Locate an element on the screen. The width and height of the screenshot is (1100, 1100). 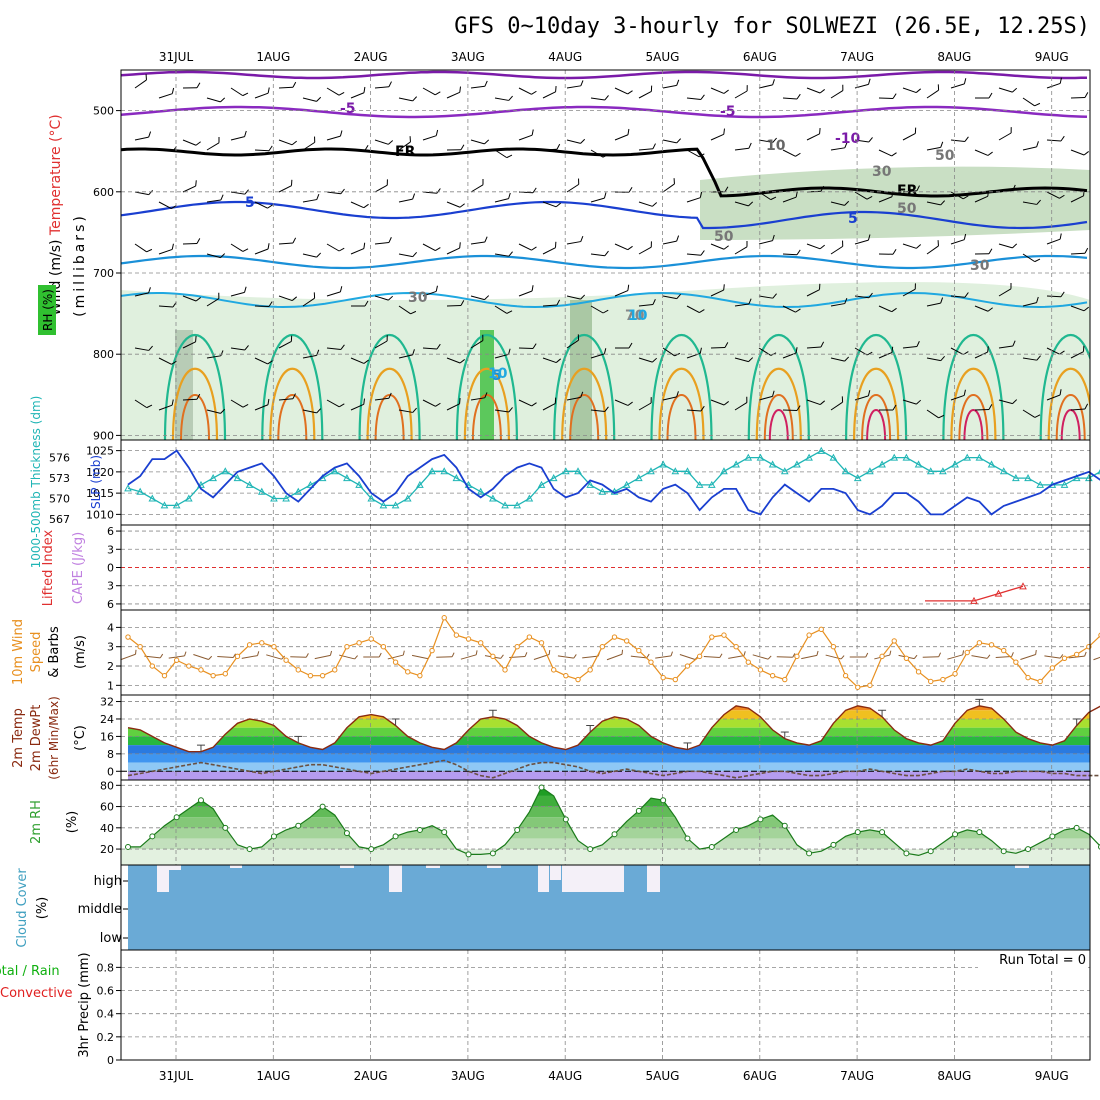
contour-label: 30 is located at coordinates (418, 298).